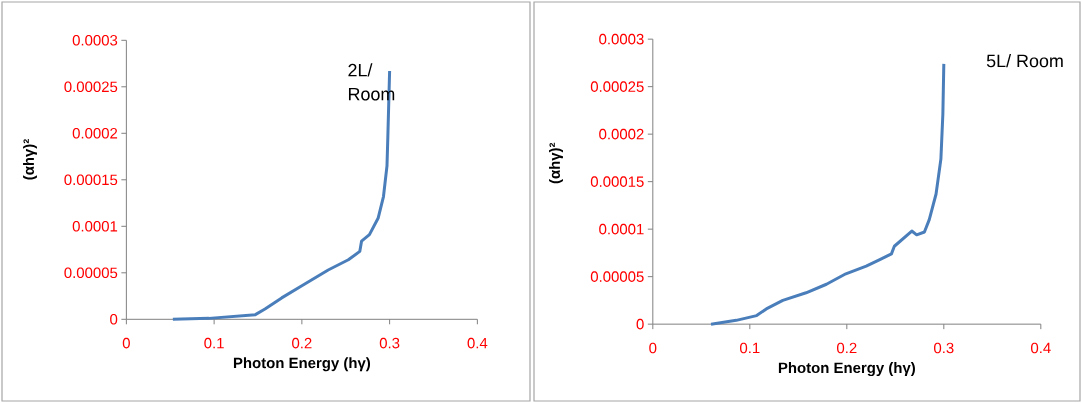  What do you see at coordinates (1024, 61) in the screenshot?
I see `annotation: 5L/ Room` at bounding box center [1024, 61].